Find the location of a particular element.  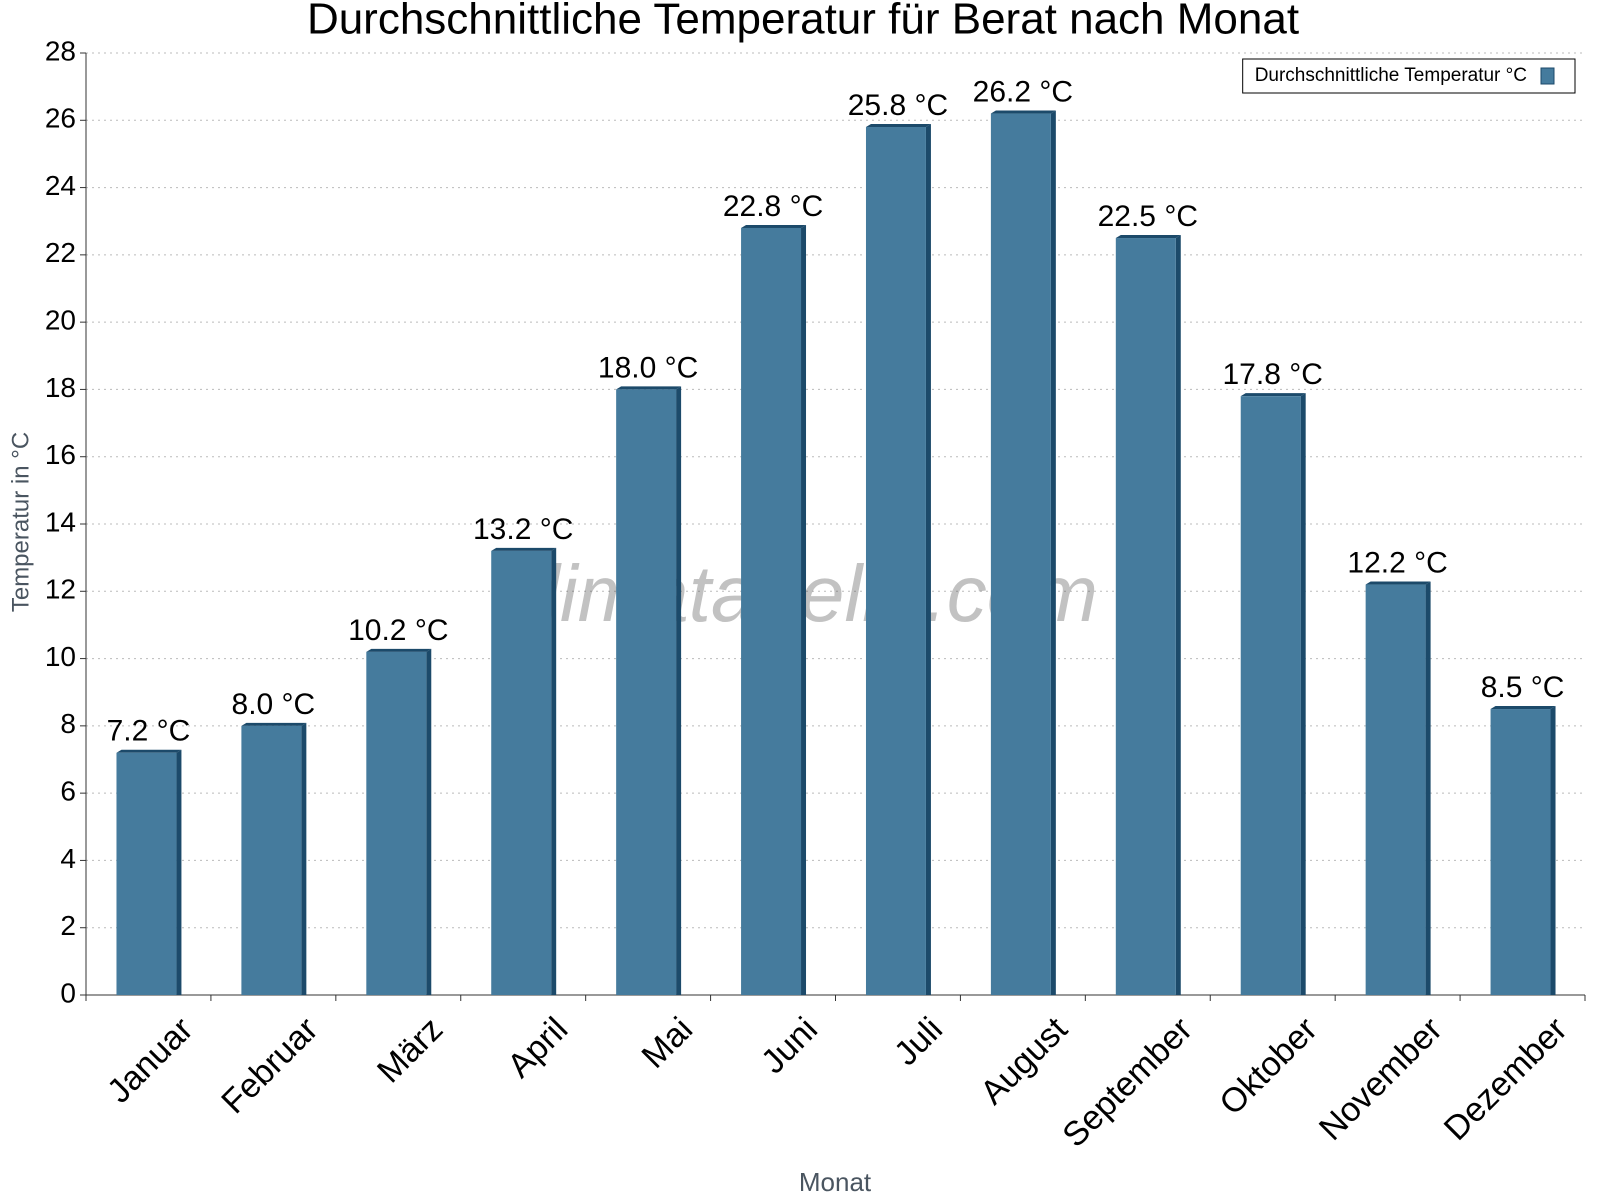

x-tick-label: Mai is located at coordinates (668, 1043).